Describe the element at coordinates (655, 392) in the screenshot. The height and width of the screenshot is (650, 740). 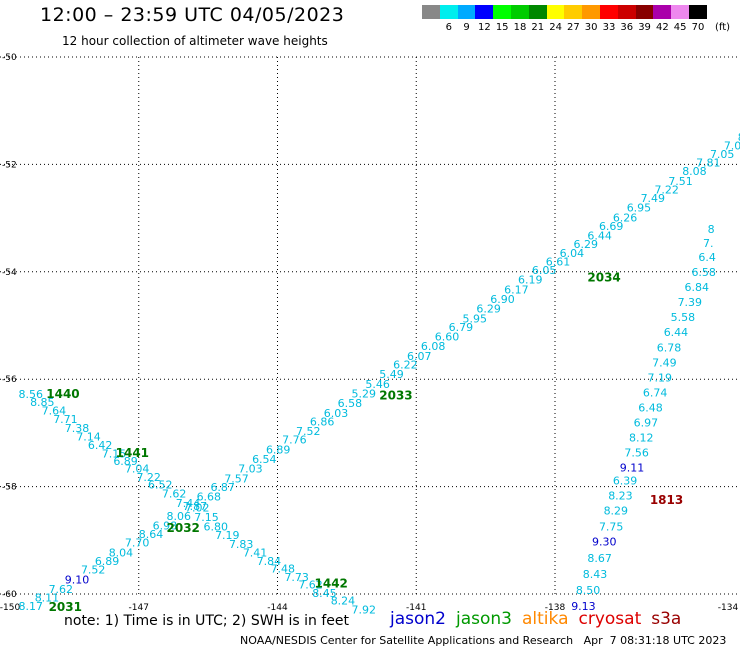
I see `wave-height-value: 6.74` at that location.